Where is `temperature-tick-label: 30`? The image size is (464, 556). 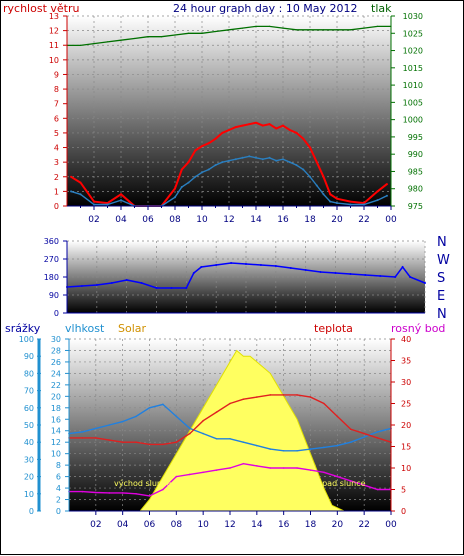
temperature-tick-label: 30 is located at coordinates (406, 382).